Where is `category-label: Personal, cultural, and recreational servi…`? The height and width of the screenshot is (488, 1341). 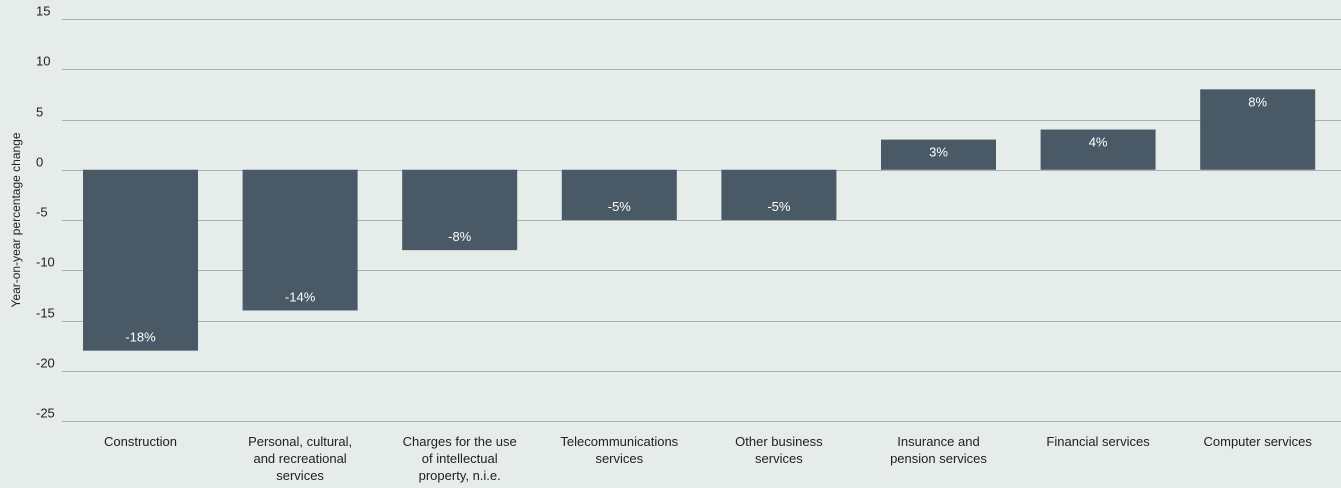 category-label: Personal, cultural, and recreational servi… is located at coordinates (300, 458).